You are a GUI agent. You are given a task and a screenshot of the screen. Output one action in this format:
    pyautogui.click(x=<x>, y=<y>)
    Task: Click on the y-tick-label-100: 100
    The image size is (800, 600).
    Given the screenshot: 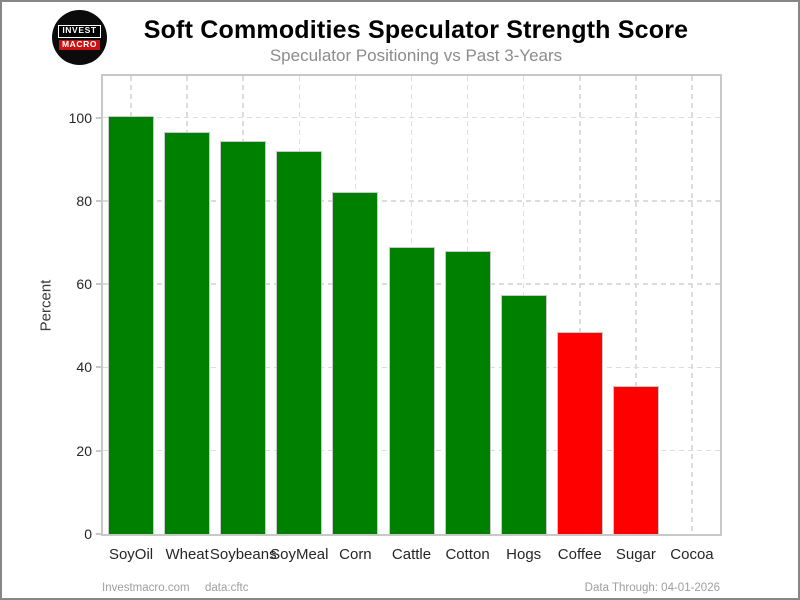 What is the action you would take?
    pyautogui.click(x=80, y=117)
    